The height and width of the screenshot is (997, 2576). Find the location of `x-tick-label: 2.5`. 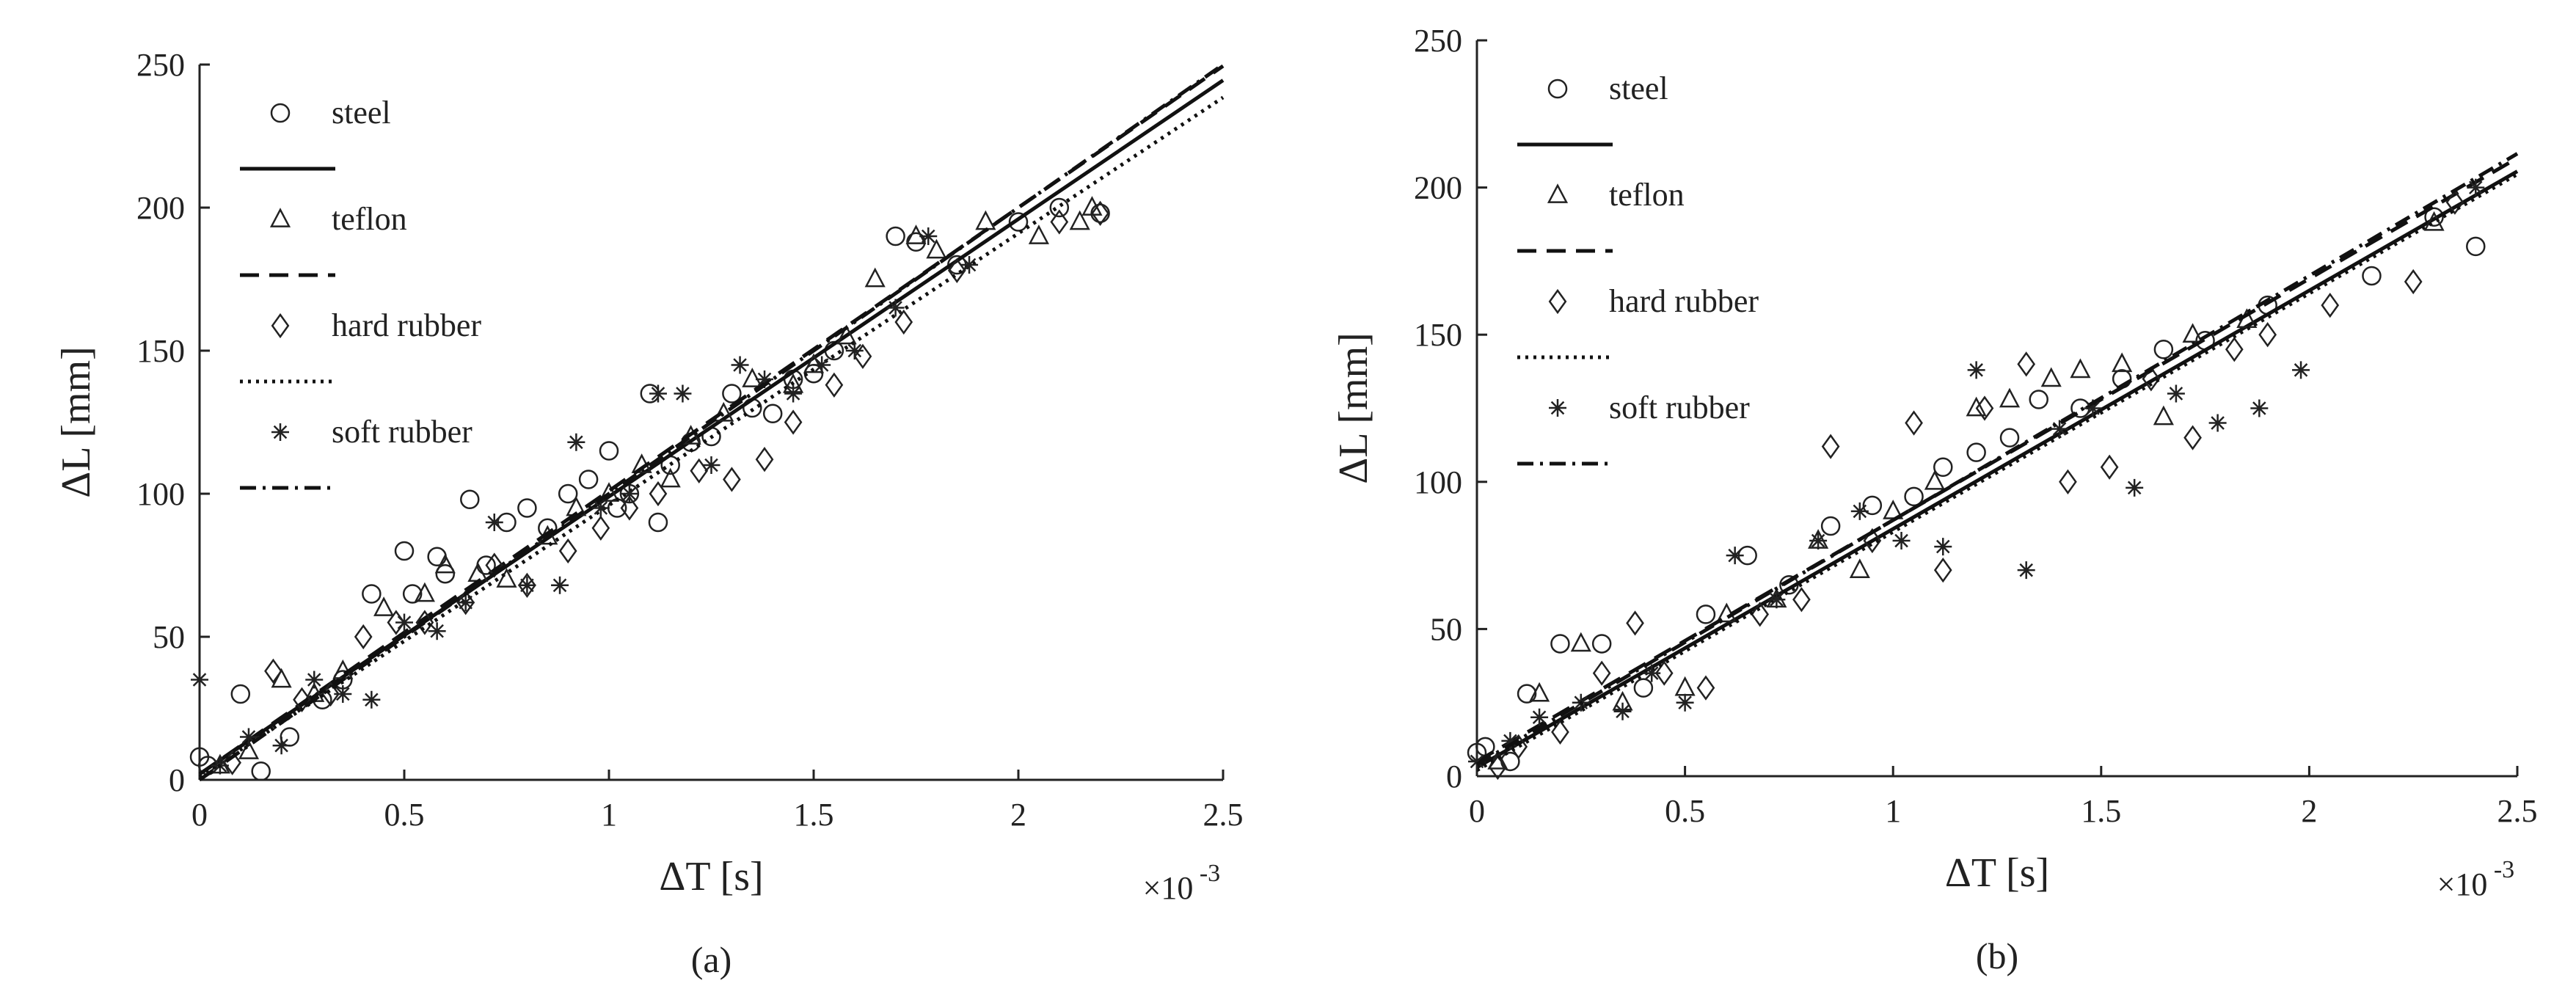

x-tick-label: 2.5 is located at coordinates (1224, 815).